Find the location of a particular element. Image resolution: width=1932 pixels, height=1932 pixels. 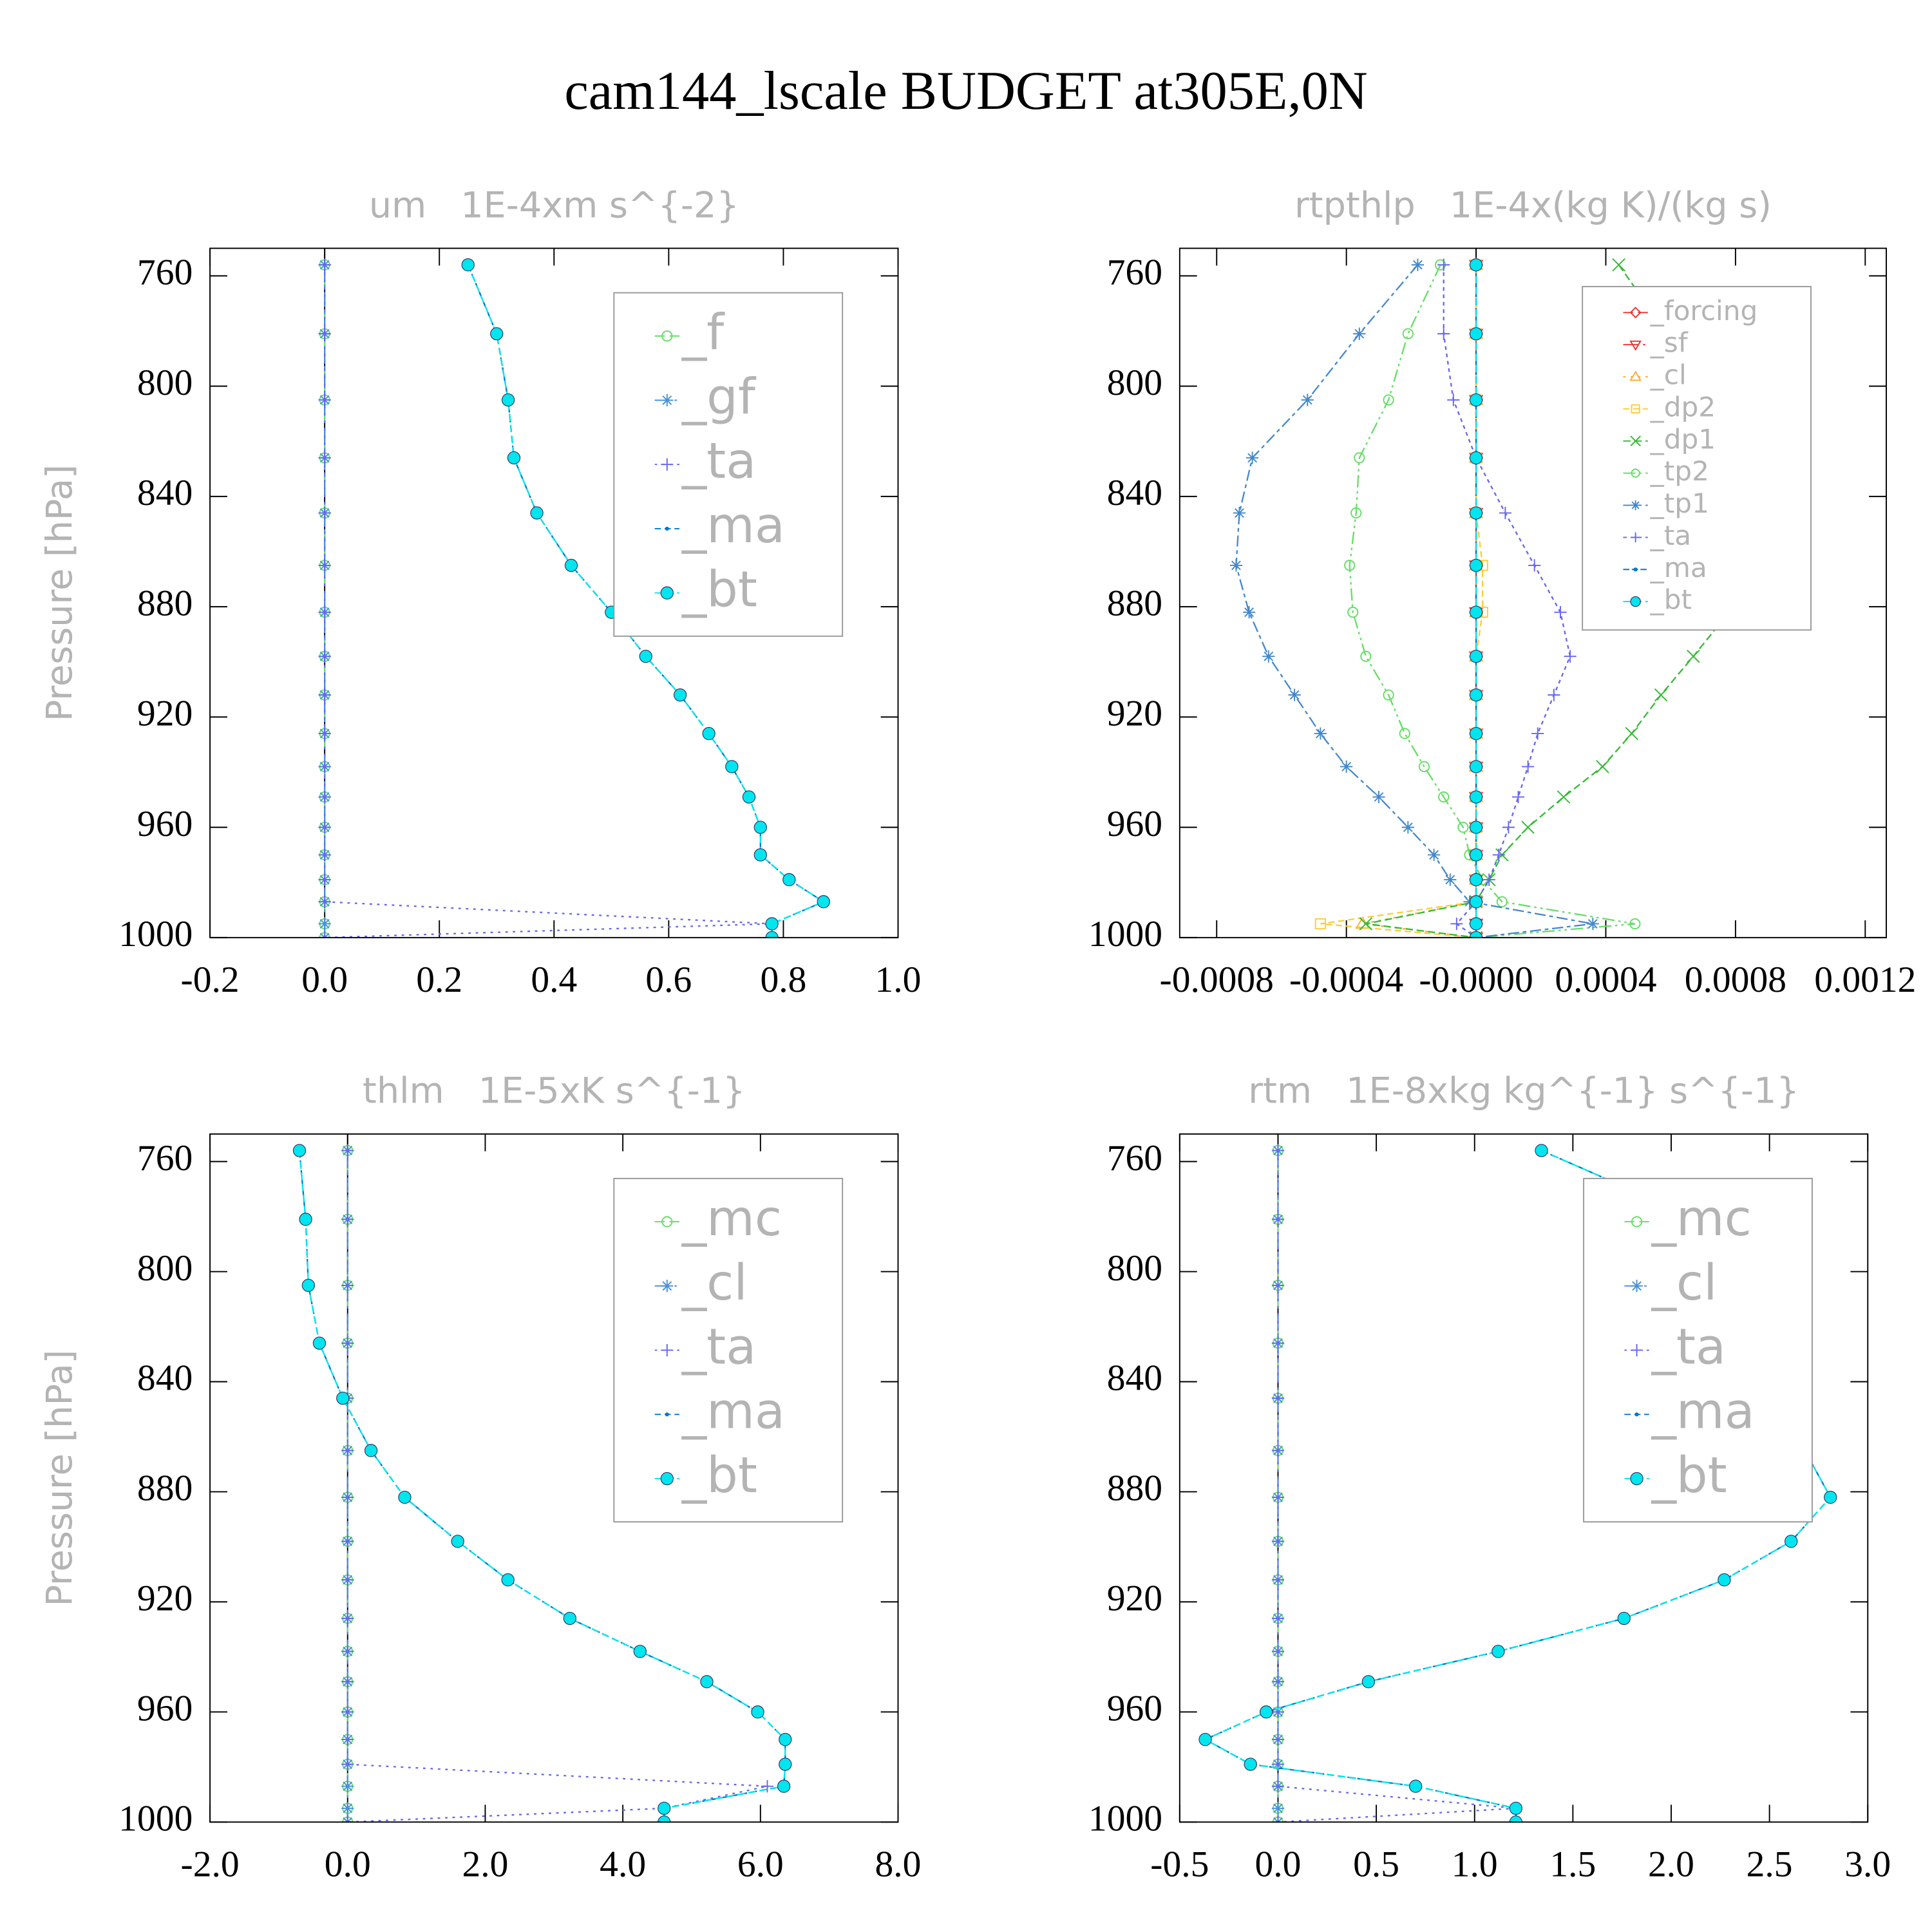

y-axis-label: Pressure [hPa] is located at coordinates (60, 592).